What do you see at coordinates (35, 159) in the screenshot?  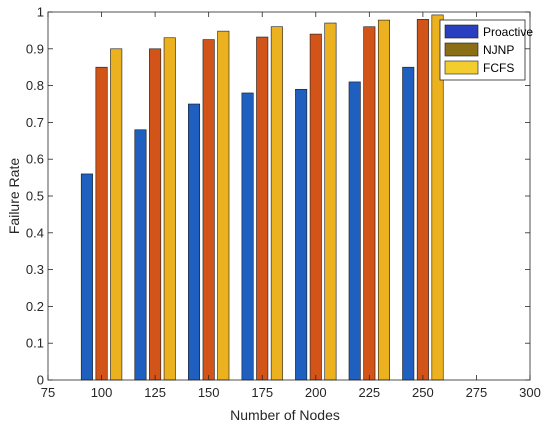 I see `y-tick-label: 0.6` at bounding box center [35, 159].